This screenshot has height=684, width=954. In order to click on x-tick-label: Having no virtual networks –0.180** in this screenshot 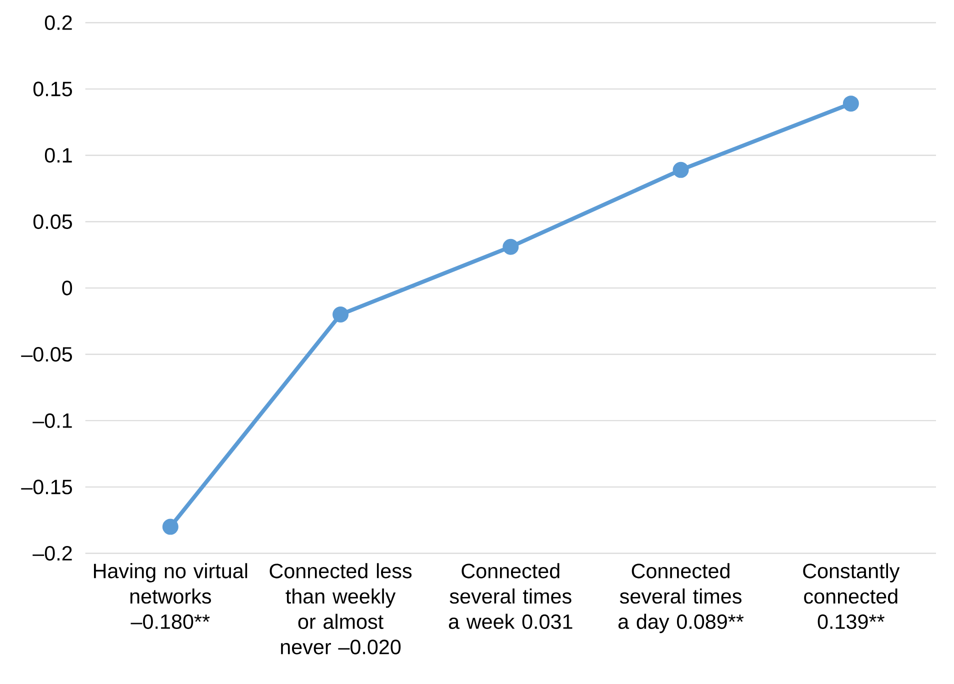, I will do `click(171, 596)`.